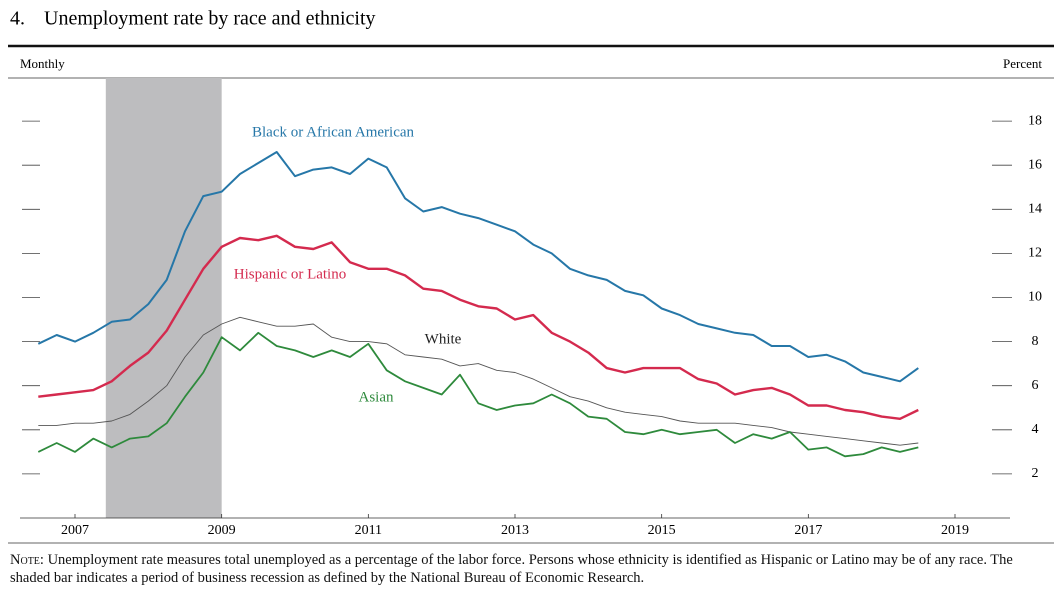 The width and height of the screenshot is (1058, 590). I want to click on x-tick-label: 2011, so click(368, 530).